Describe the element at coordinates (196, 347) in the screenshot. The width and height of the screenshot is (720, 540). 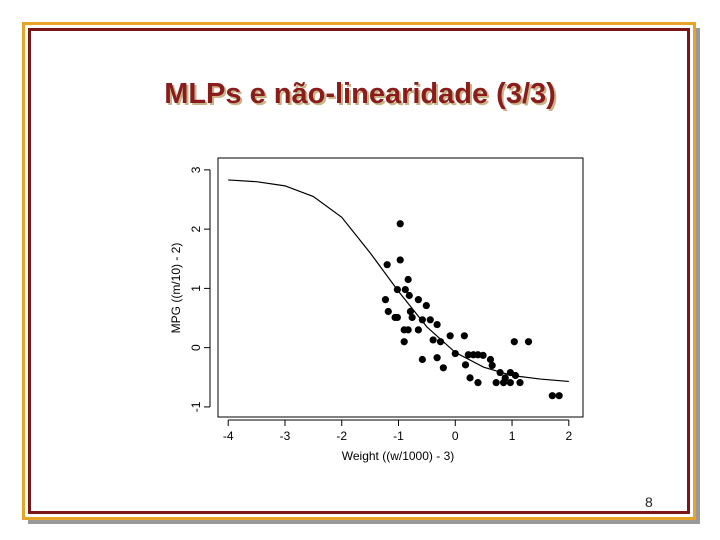
I see `y-tick-label: 0` at that location.